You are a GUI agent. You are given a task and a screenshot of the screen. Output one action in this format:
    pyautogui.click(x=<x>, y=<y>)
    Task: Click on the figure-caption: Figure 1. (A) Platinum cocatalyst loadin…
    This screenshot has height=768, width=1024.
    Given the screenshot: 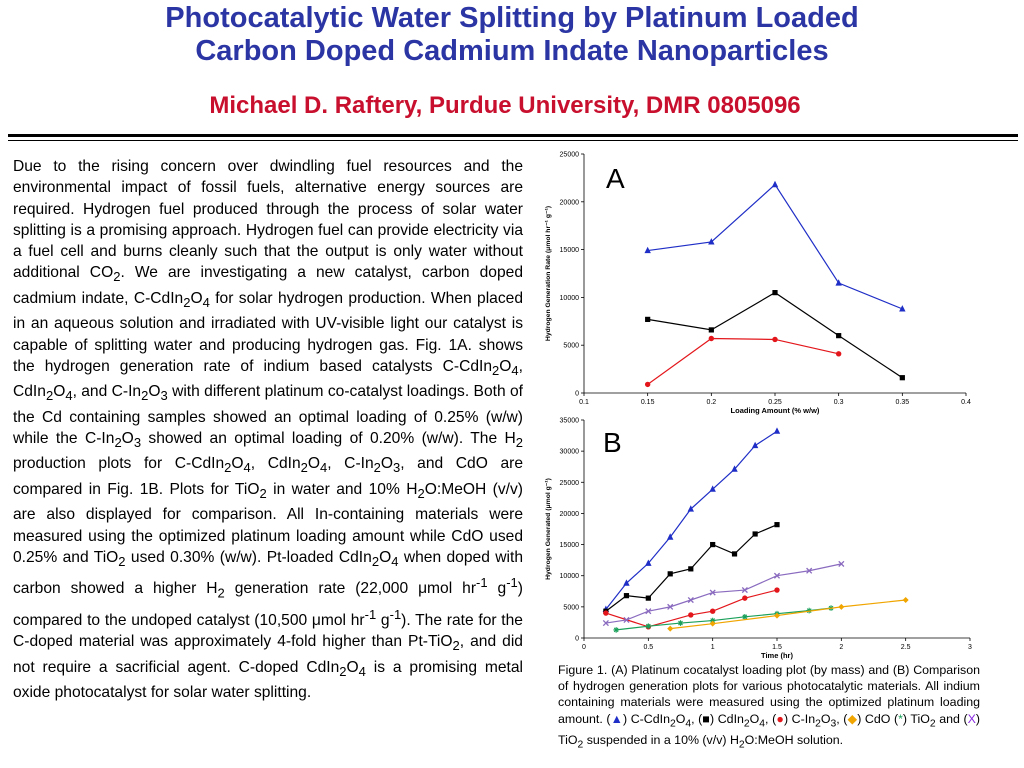 What is the action you would take?
    pyautogui.click(x=769, y=707)
    